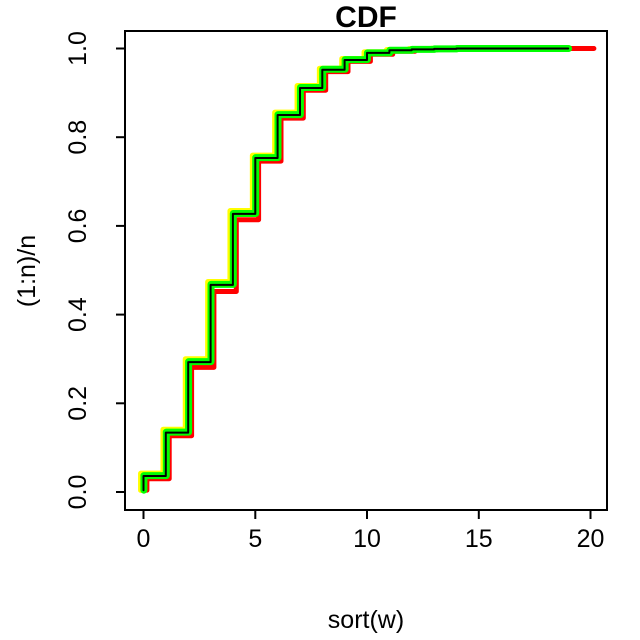  Describe the element at coordinates (78, 226) in the screenshot. I see `y-tick-label: 0.6` at that location.